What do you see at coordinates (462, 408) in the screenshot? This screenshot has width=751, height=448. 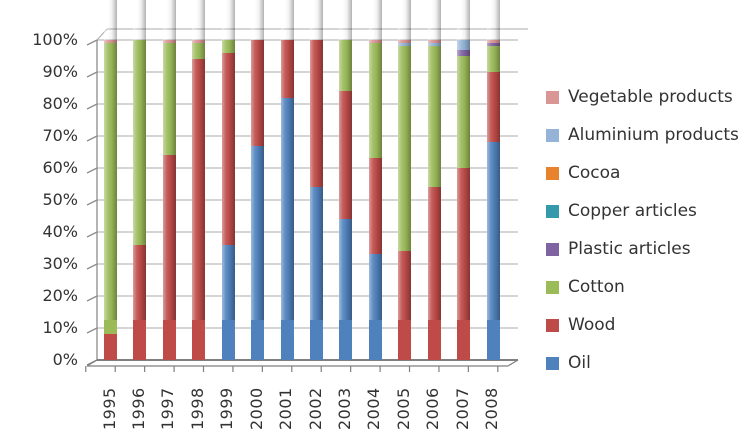 I see `x-tick-label-2007: 2007` at bounding box center [462, 408].